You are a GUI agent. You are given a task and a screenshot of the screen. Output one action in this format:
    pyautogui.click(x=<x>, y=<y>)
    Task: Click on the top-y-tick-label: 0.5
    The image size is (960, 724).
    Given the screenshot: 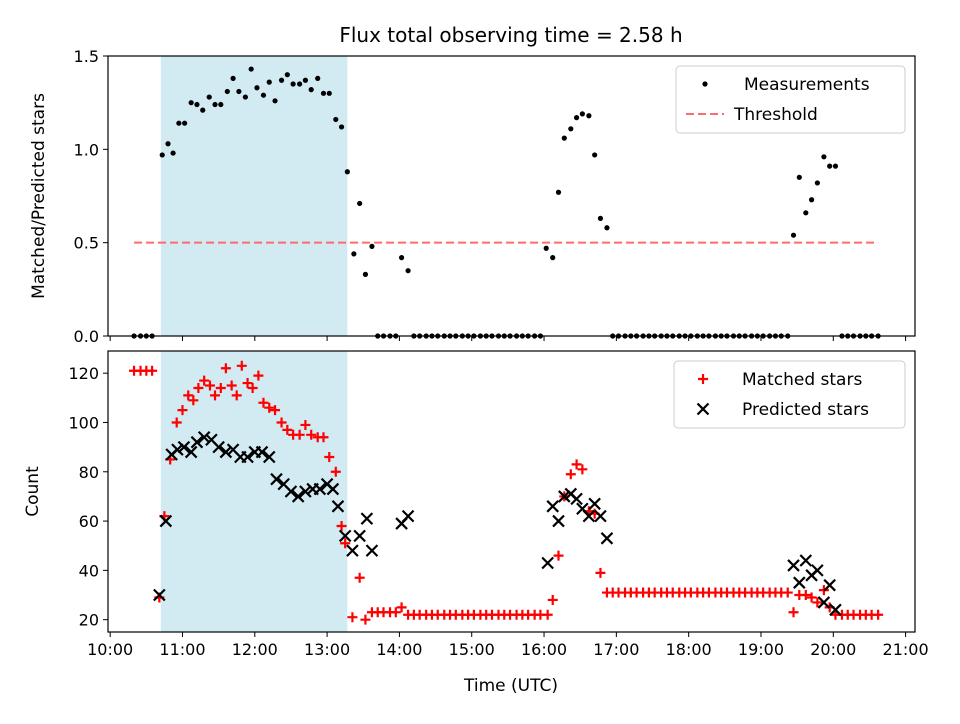 What is the action you would take?
    pyautogui.click(x=86, y=243)
    